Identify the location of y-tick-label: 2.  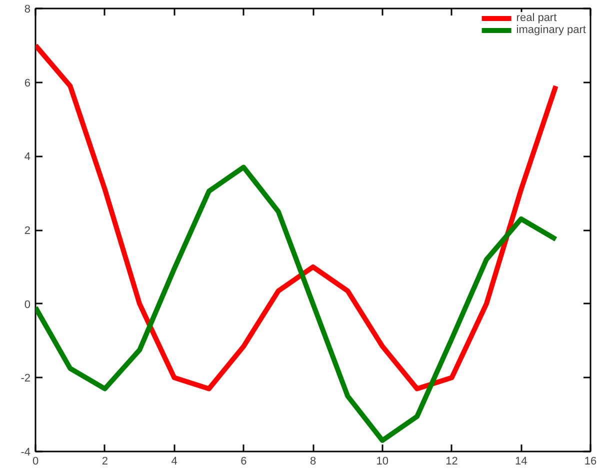
(27, 231).